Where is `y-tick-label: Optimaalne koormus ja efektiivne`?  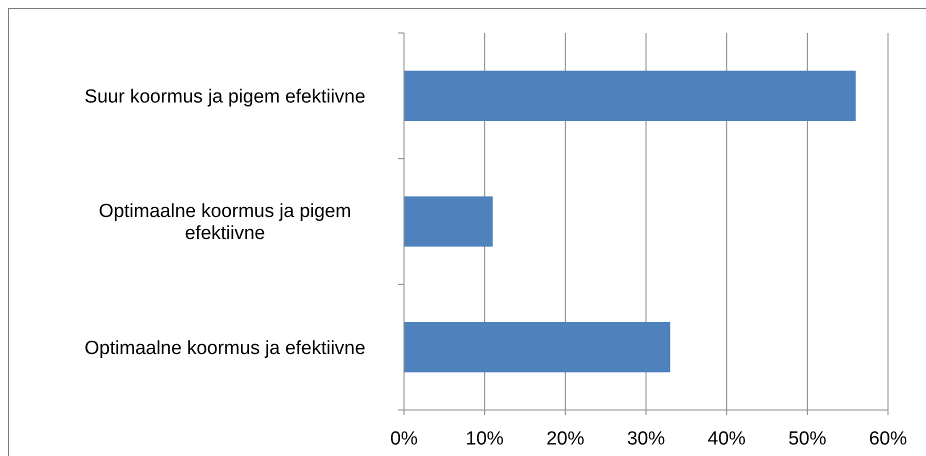 y-tick-label: Optimaalne koormus ja efektiivne is located at coordinates (225, 348).